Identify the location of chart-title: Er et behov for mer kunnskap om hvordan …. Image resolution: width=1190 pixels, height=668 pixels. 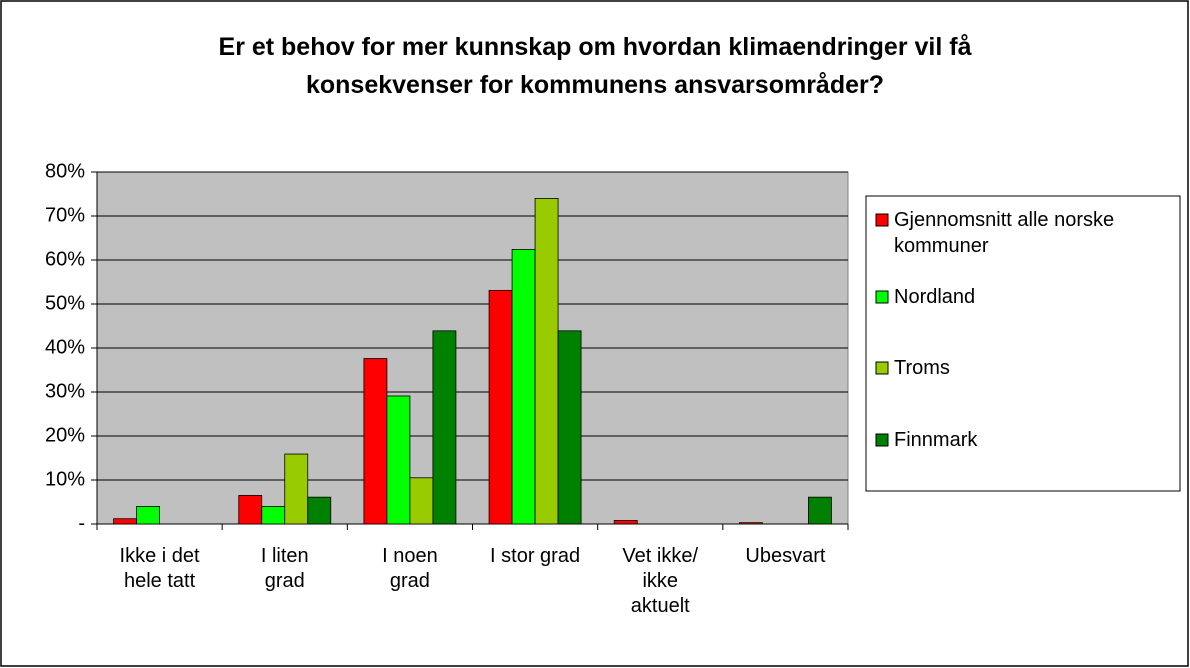
(595, 66).